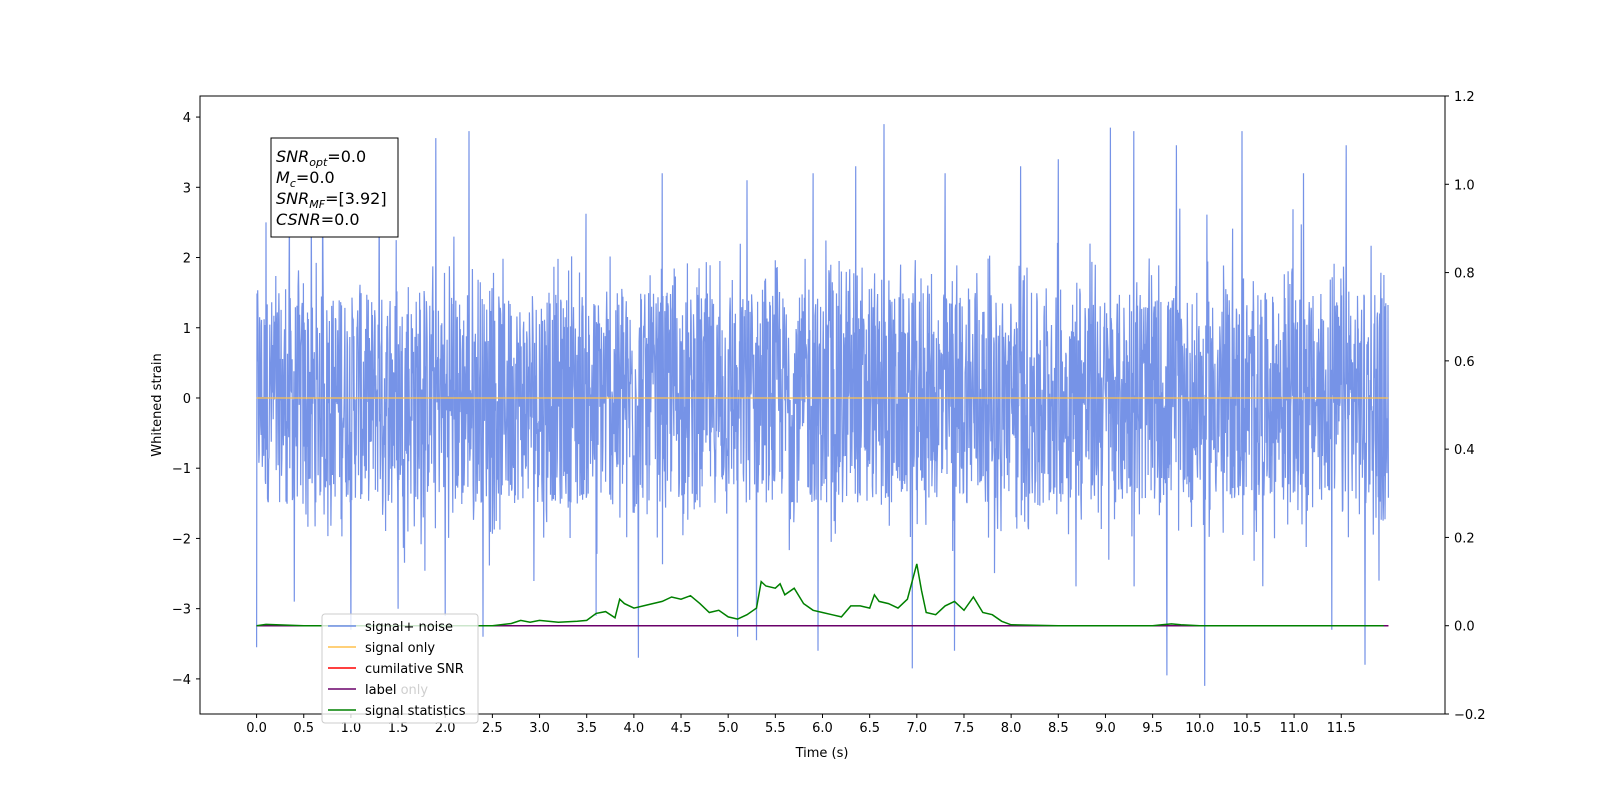 This screenshot has height=800, width=1600. I want to click on x-tick-label: 5.5, so click(775, 728).